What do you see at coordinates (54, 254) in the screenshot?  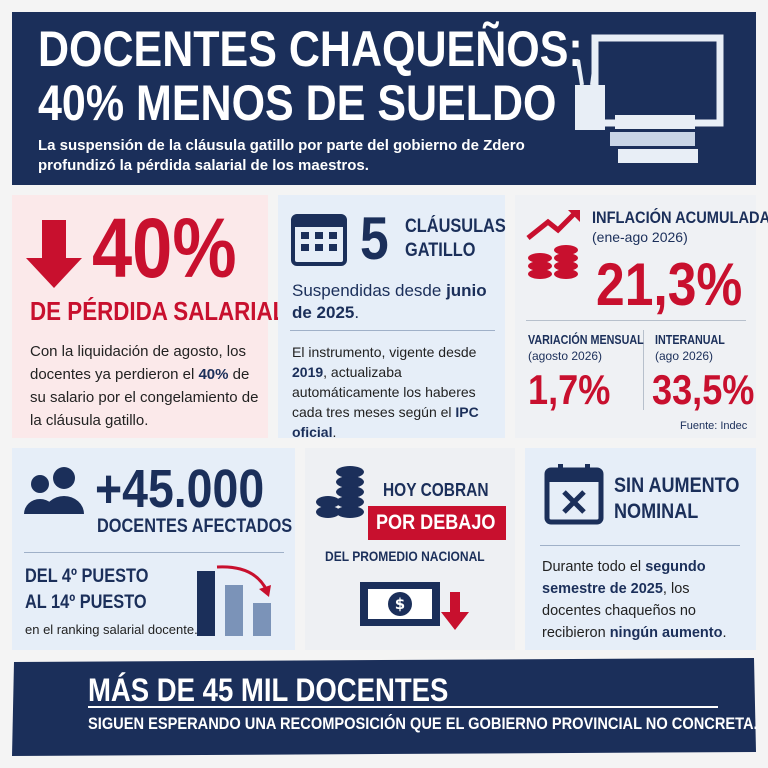 I see `down-arrow-icon` at bounding box center [54, 254].